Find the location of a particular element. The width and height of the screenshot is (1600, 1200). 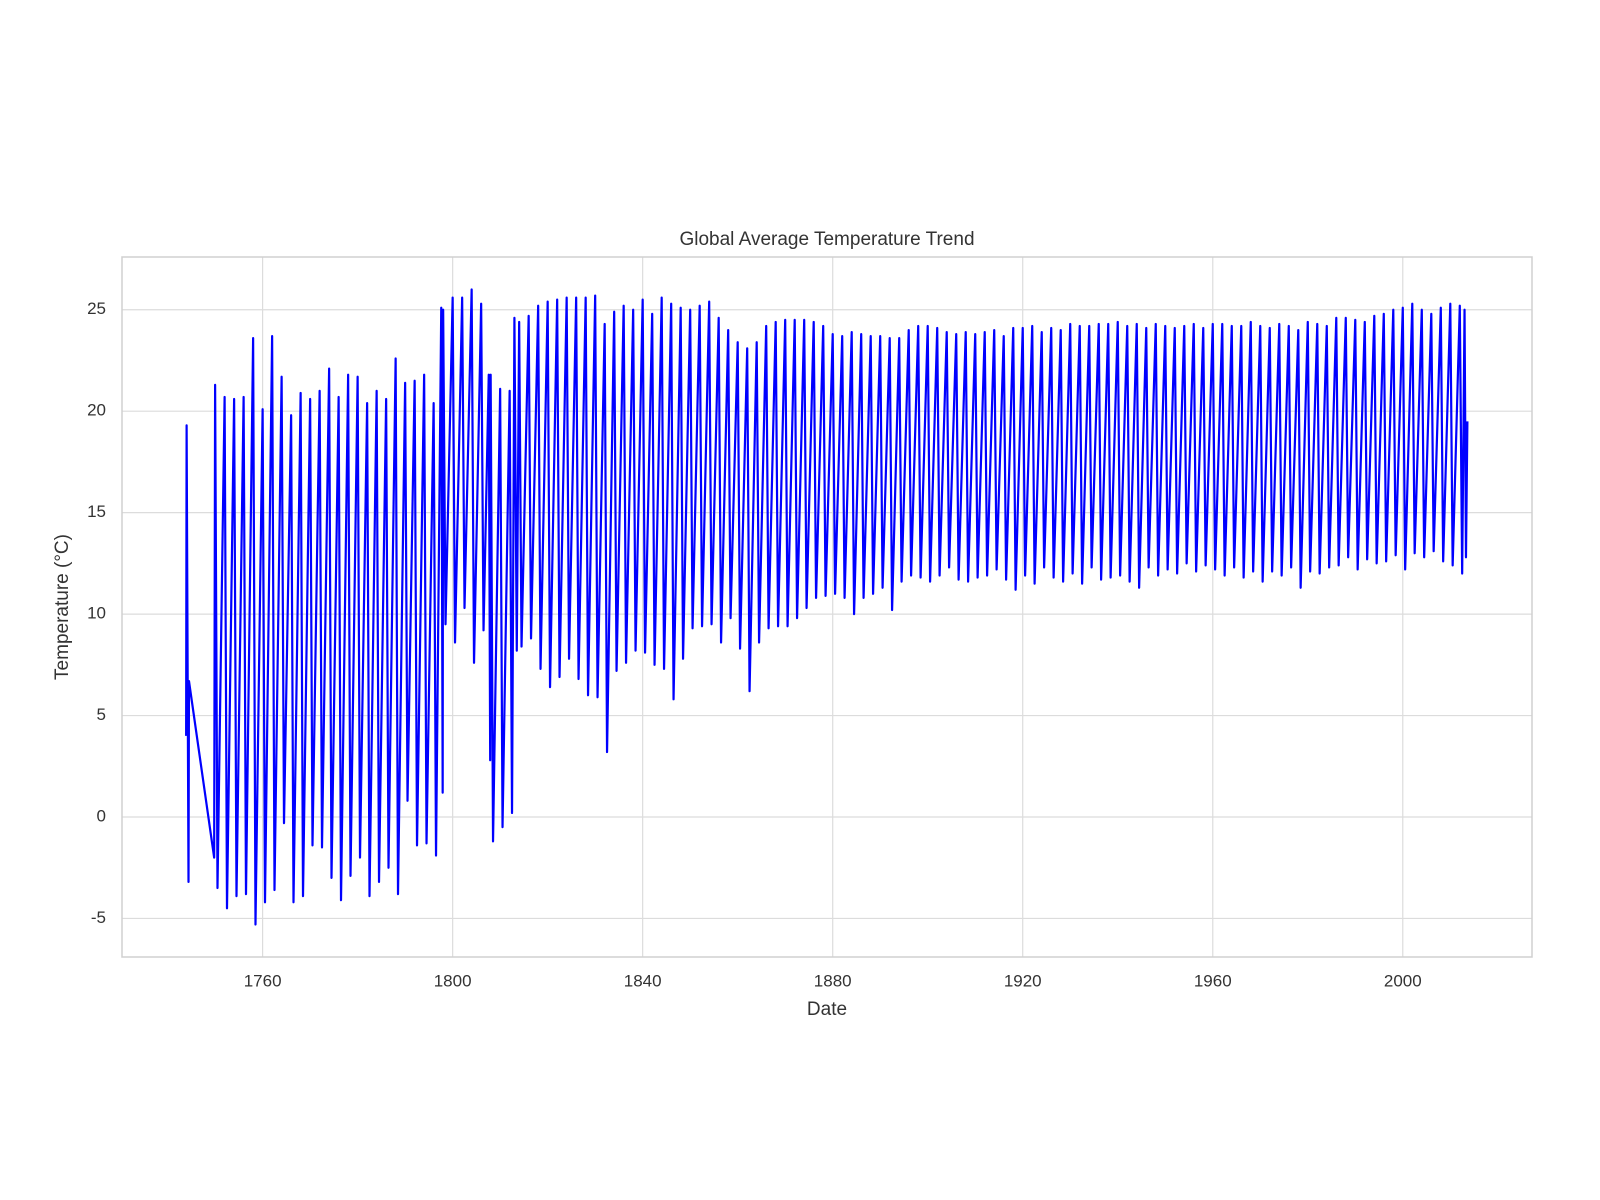

y-tick-label: 20 is located at coordinates (96, 410).